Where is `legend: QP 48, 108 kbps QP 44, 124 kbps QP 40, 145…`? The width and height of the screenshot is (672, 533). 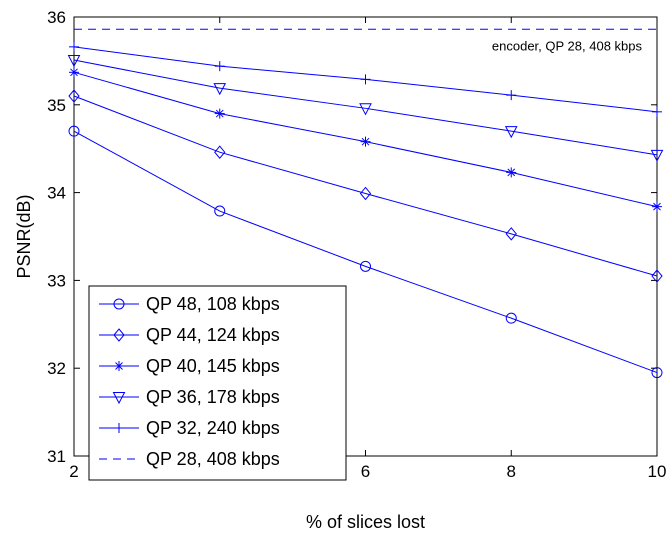
legend: QP 48, 108 kbps QP 44, 124 kbps QP 40, 145… is located at coordinates (217, 383).